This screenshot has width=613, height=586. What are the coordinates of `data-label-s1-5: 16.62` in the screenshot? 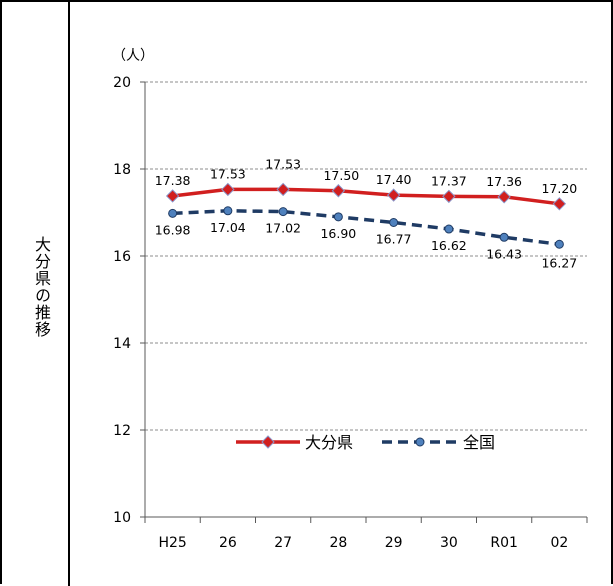 It's located at (449, 245).